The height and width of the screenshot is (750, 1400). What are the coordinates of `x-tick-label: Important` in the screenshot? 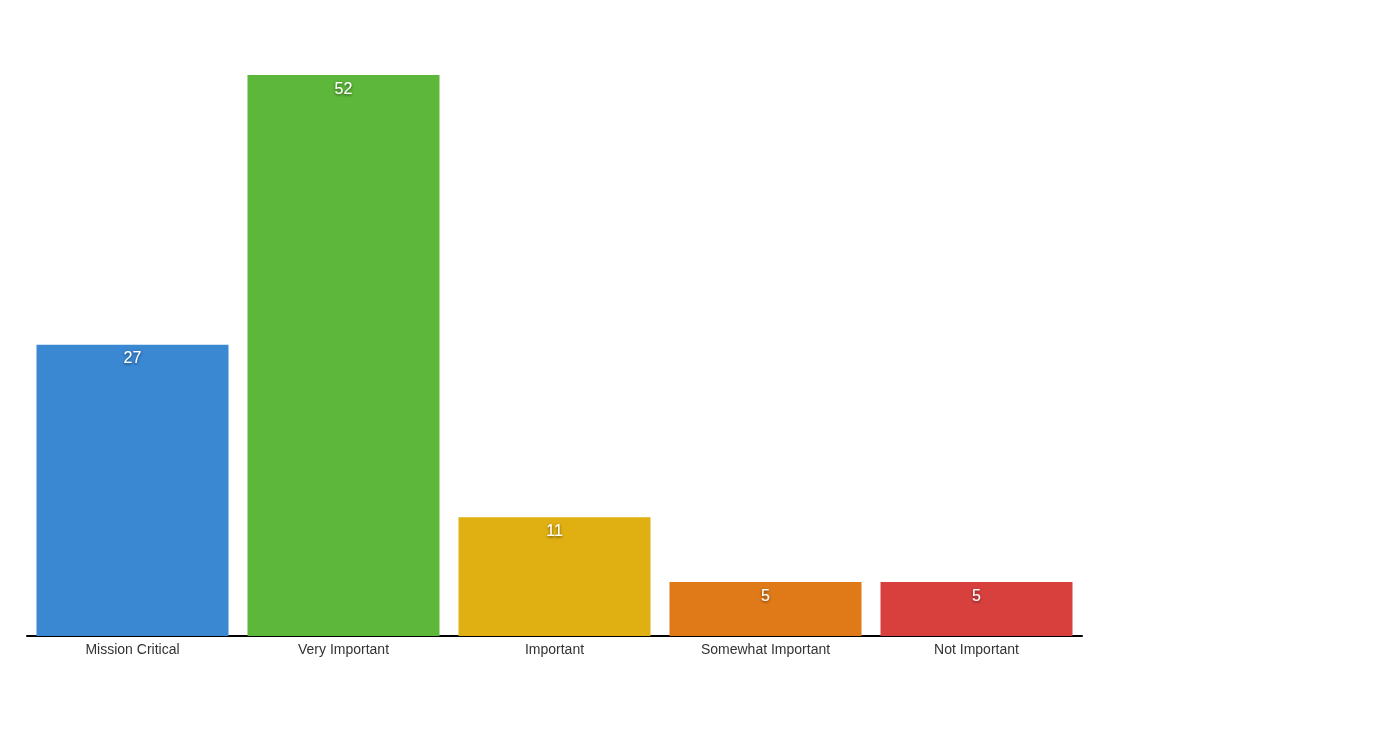 It's located at (554, 649).